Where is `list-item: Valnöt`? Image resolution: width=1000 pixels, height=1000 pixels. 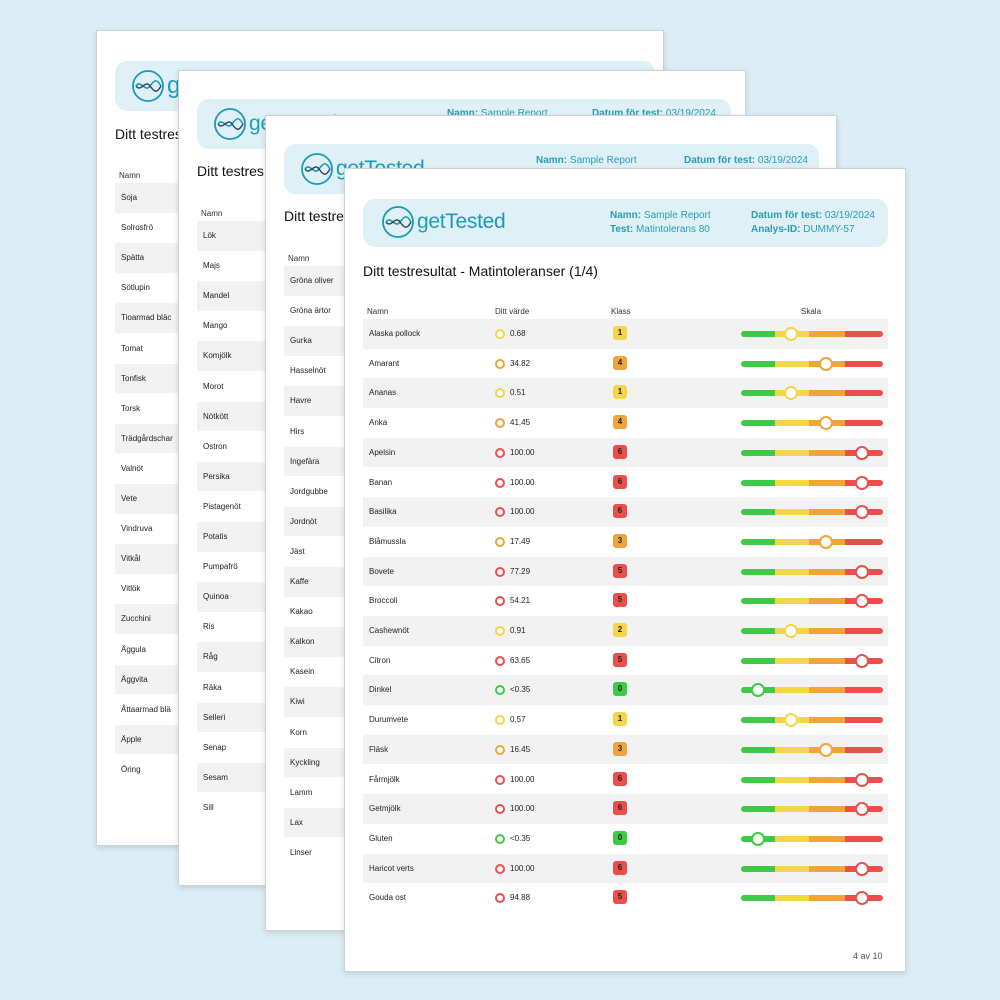 list-item: Valnöt is located at coordinates (385, 469).